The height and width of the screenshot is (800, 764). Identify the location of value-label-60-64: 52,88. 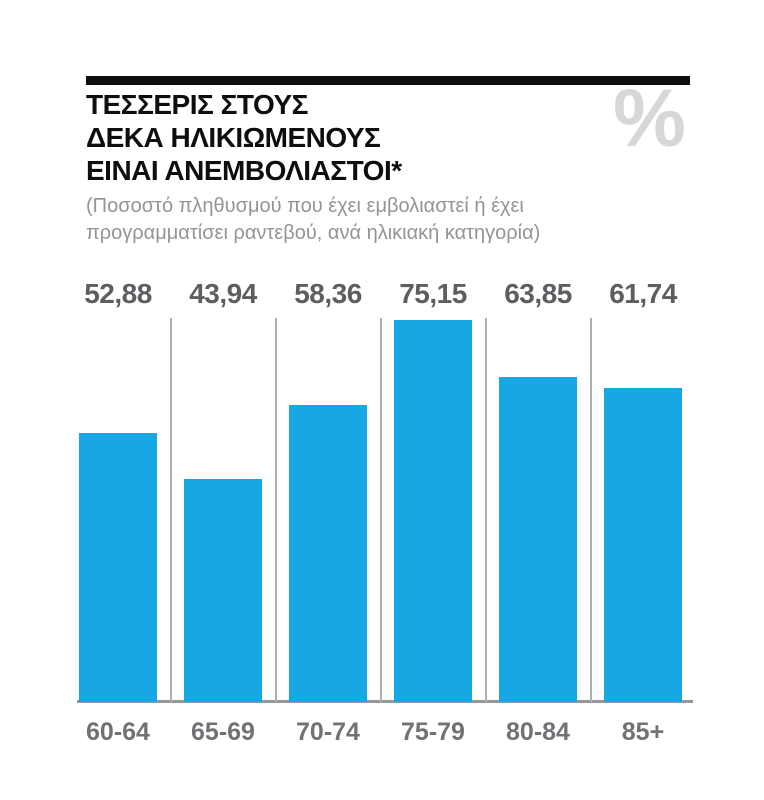
(118, 293).